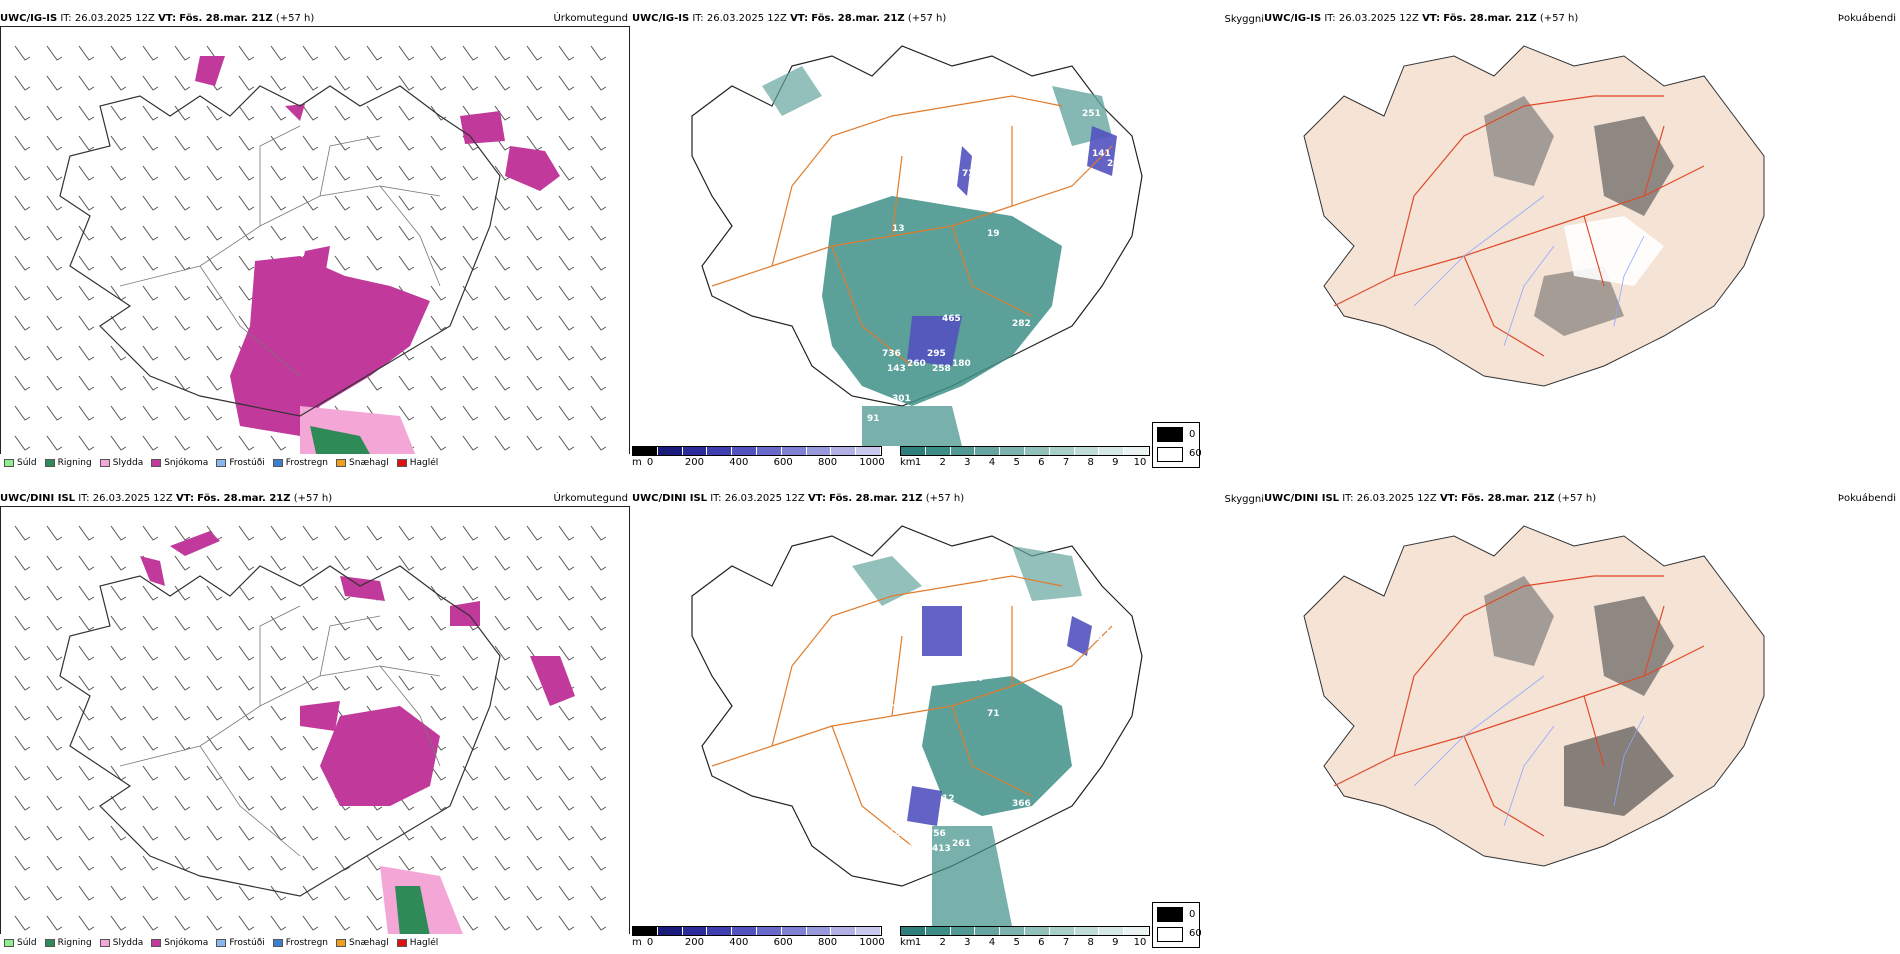  What do you see at coordinates (758, 459) in the screenshot?
I see `height-colorbar: m 0 200 400 600 800 1000` at bounding box center [758, 459].